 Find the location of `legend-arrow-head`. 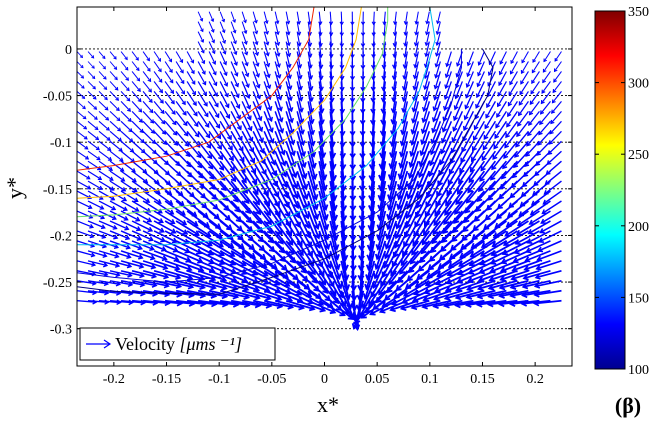

legend-arrow-head is located at coordinates (107, 344).